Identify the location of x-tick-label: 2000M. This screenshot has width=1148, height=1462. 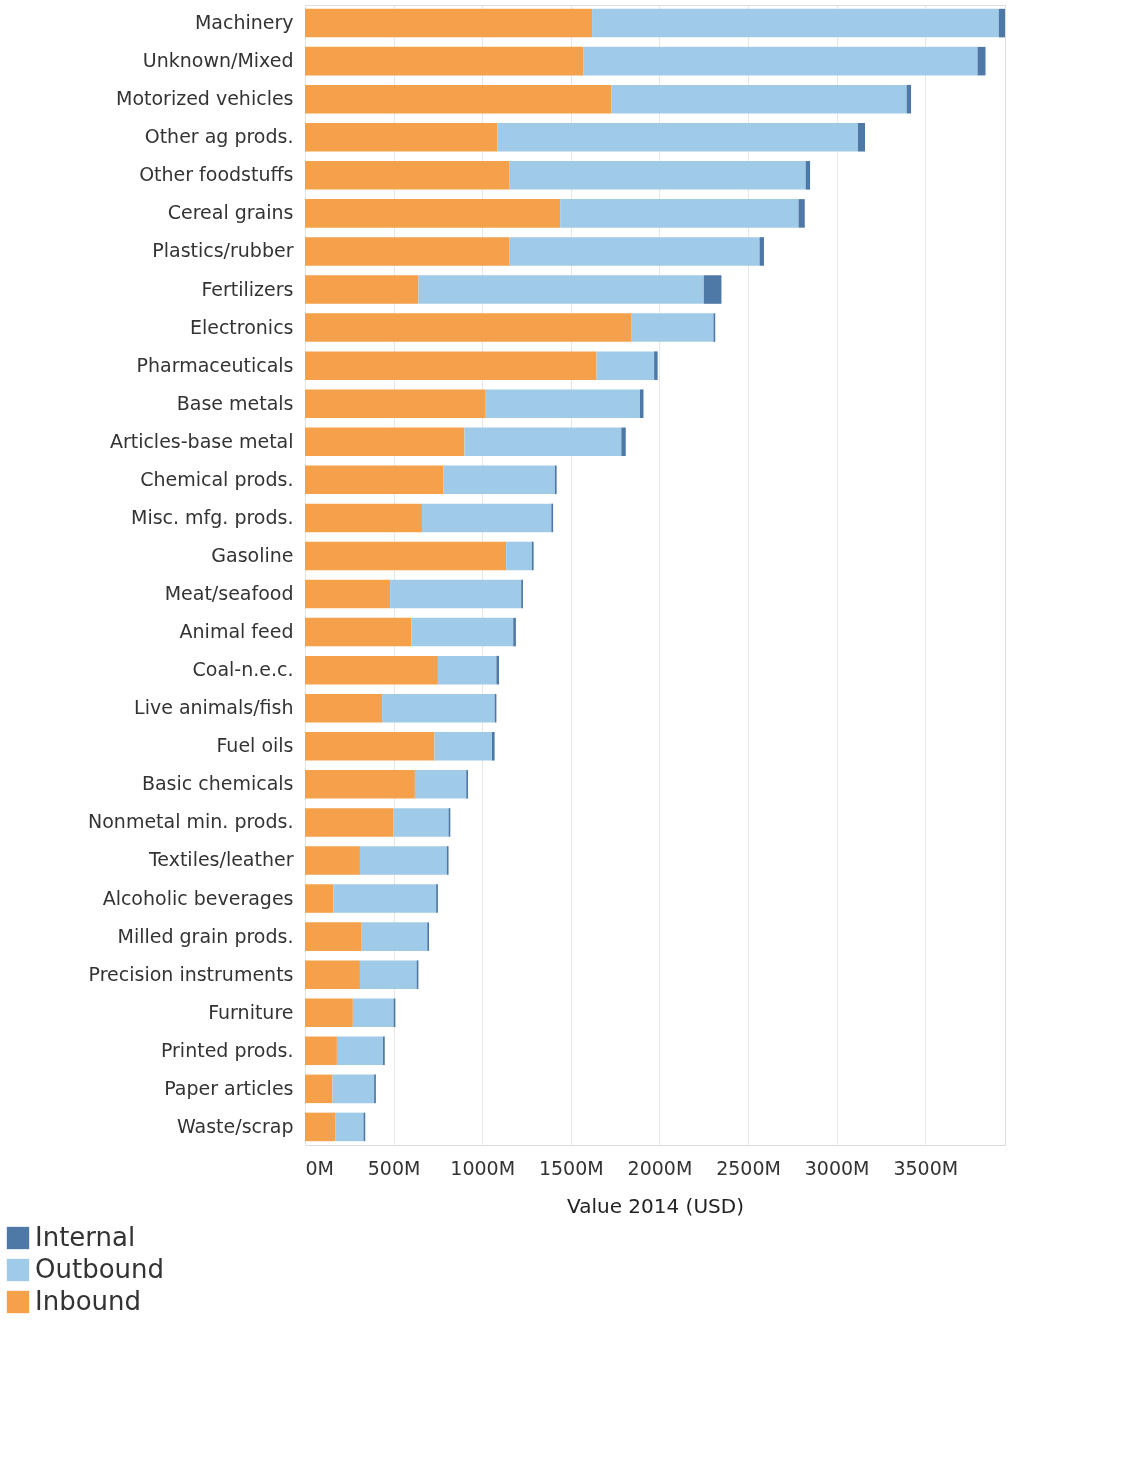
(660, 1167).